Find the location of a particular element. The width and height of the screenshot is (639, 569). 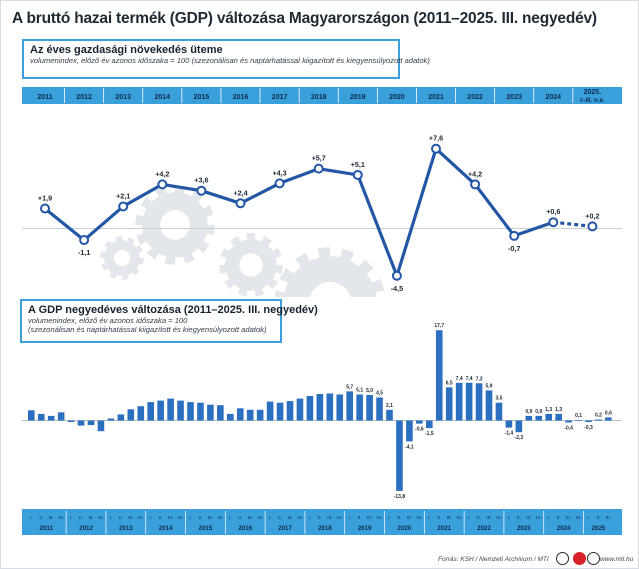

data-label: +0,6 is located at coordinates (553, 211).